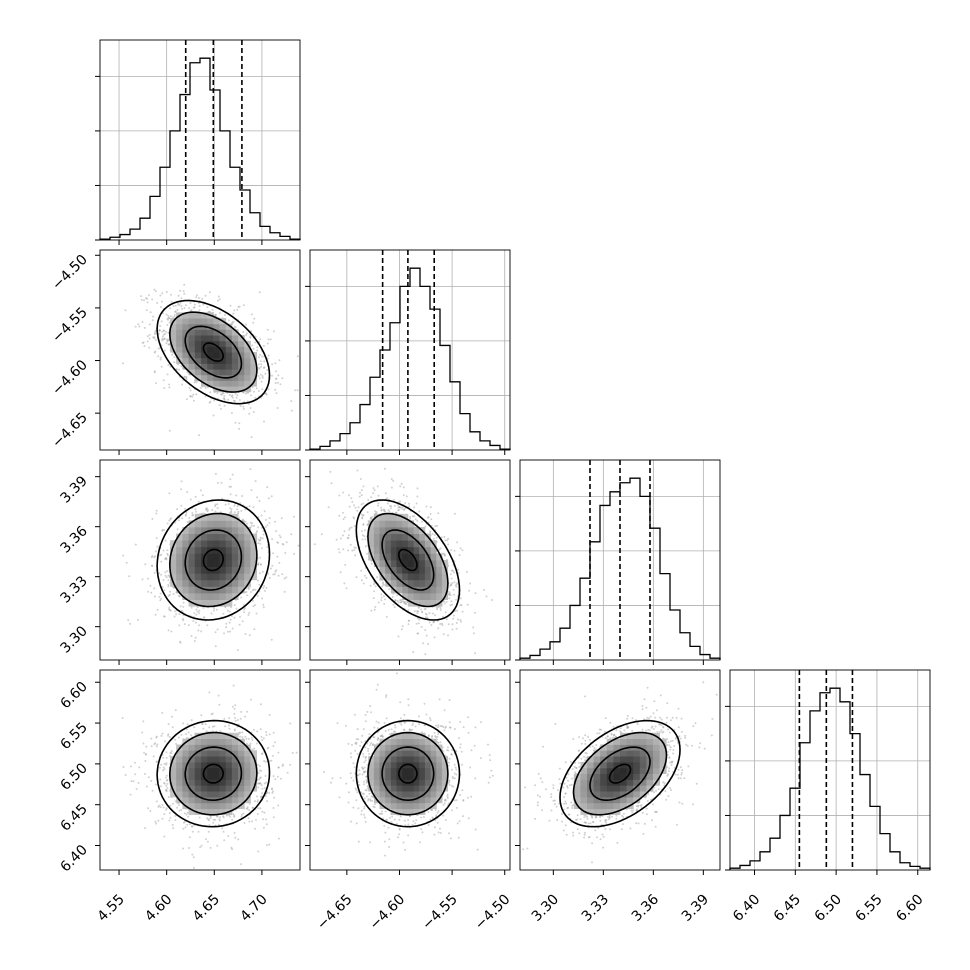  What do you see at coordinates (200, 140) in the screenshot?
I see `panel-background` at bounding box center [200, 140].